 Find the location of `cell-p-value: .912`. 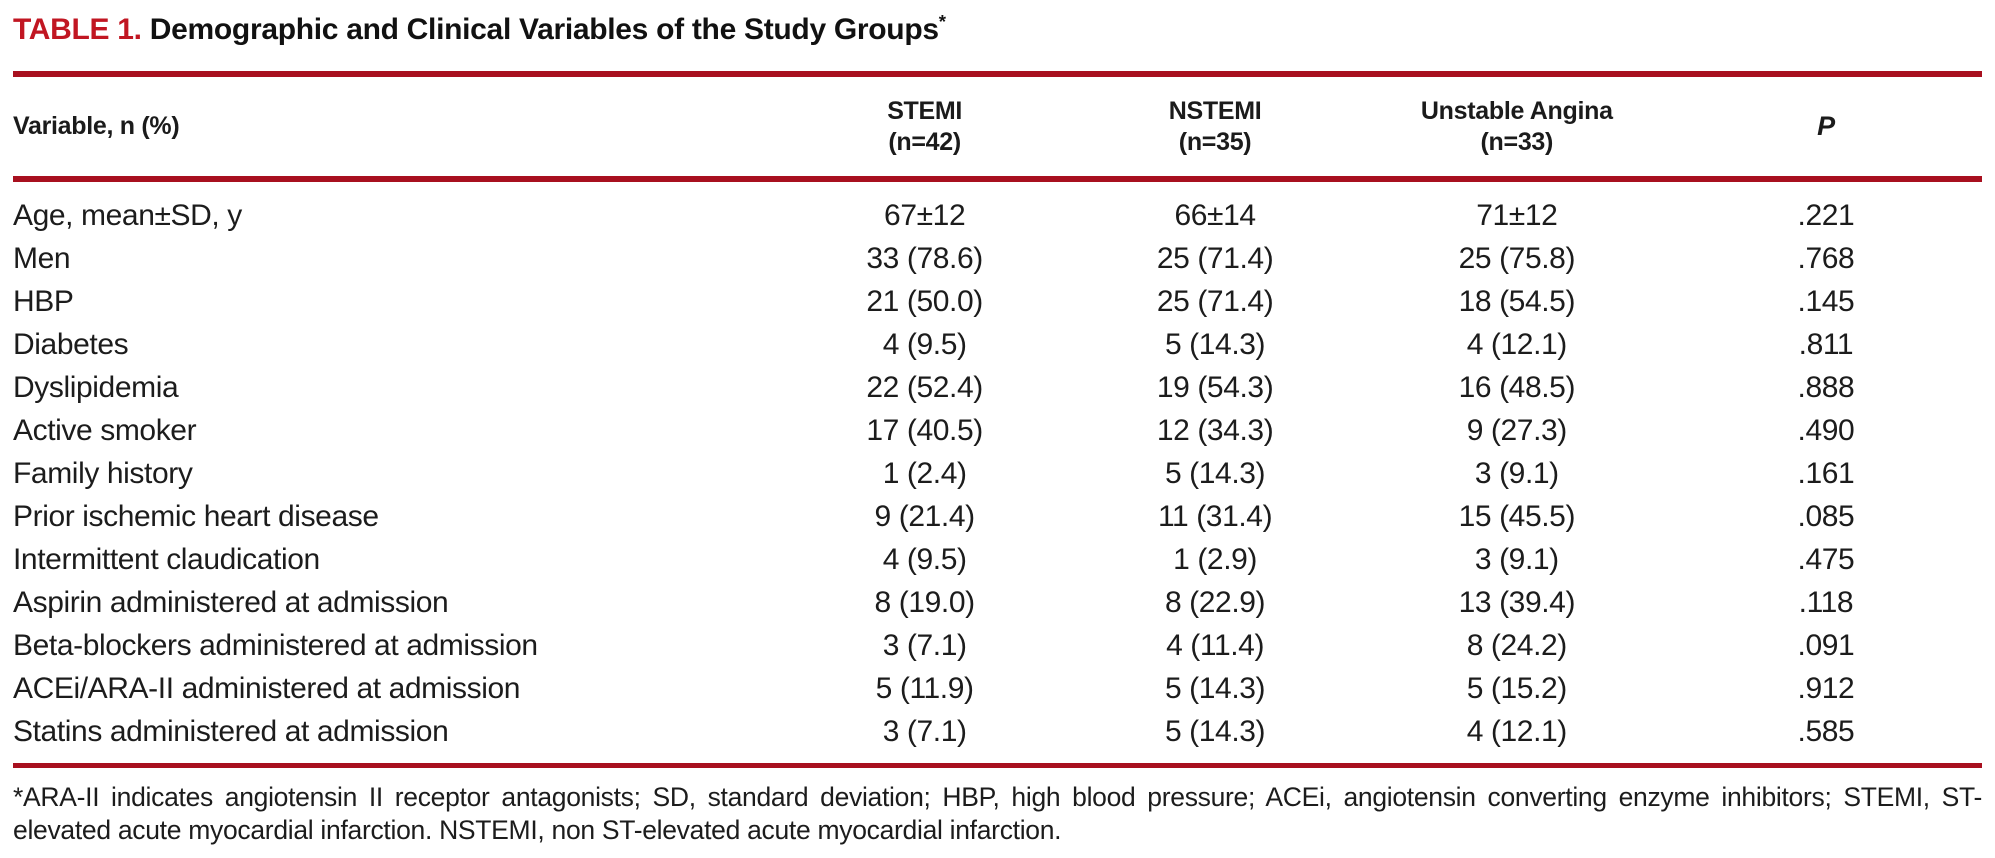

cell-p-value: .912 is located at coordinates (1826, 688).